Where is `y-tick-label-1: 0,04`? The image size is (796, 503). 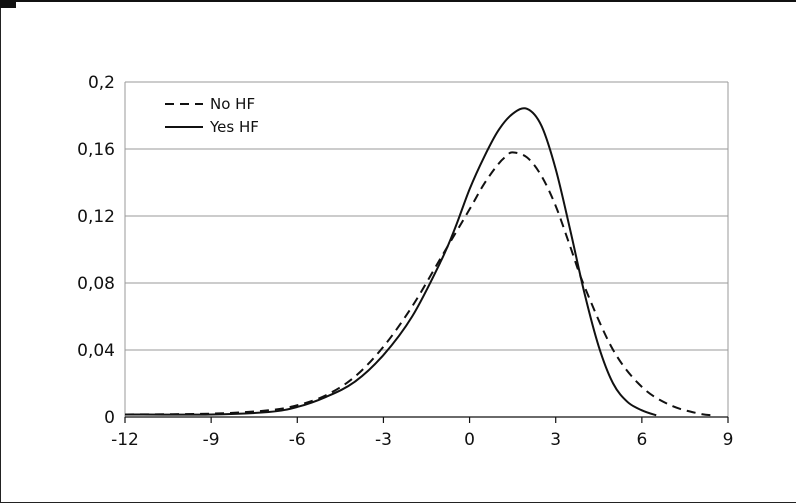 y-tick-label-1: 0,04 is located at coordinates (96, 351).